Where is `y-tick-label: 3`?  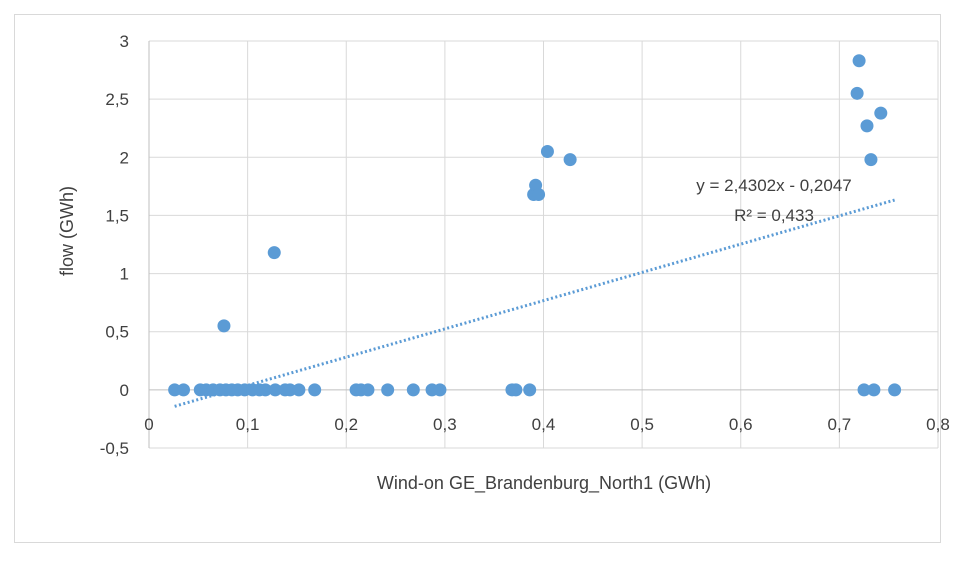 y-tick-label: 3 is located at coordinates (124, 41).